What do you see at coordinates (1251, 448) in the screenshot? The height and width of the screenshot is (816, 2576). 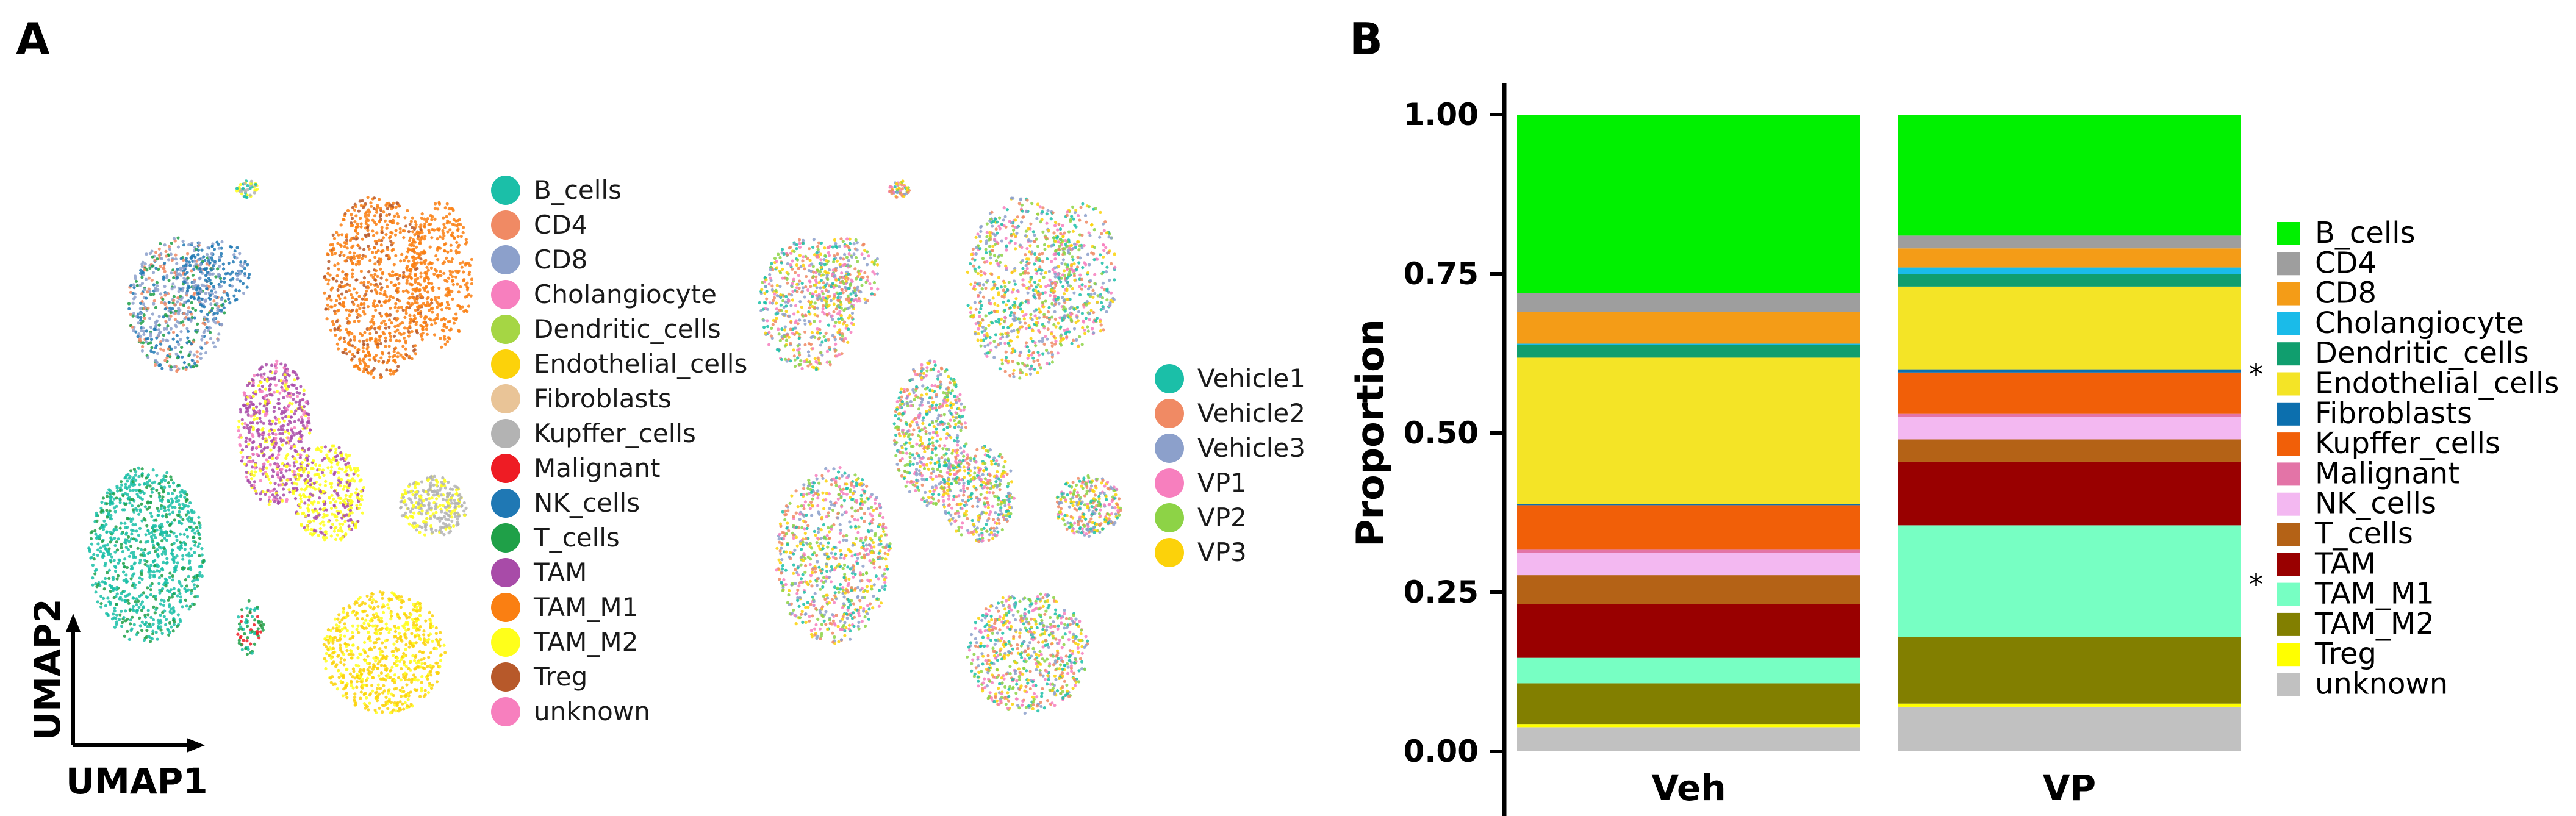 I see `sample-legend-label: Vehicle3` at bounding box center [1251, 448].